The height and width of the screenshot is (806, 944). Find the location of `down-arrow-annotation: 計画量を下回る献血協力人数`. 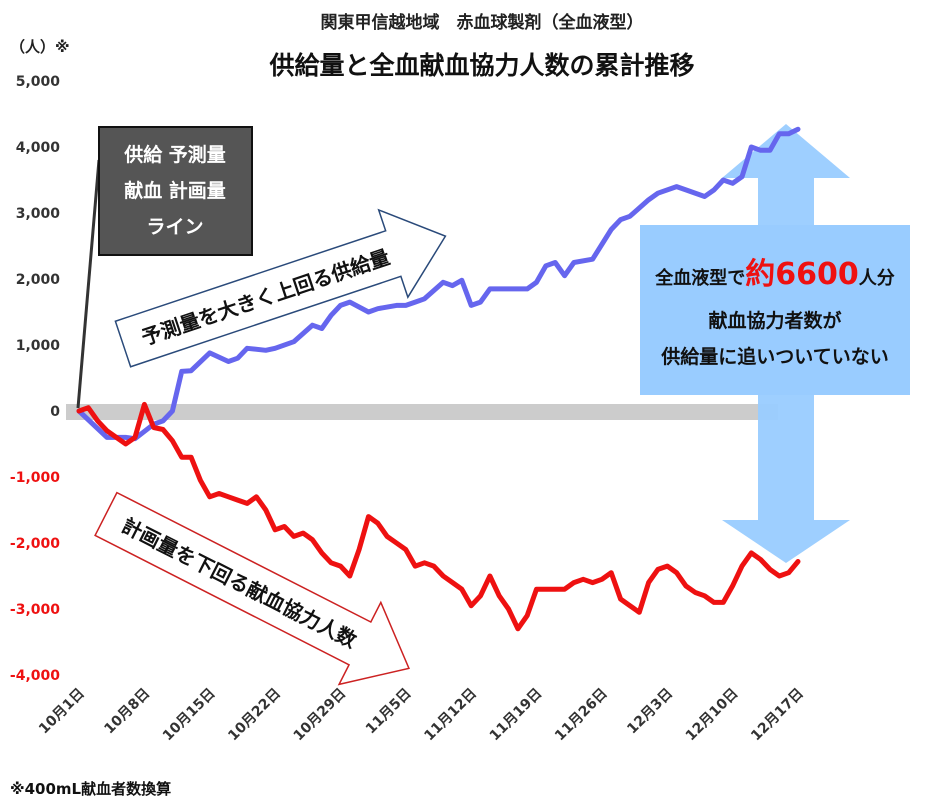

down-arrow-annotation: 計画量を下回る献血協力人数 is located at coordinates (252, 588).